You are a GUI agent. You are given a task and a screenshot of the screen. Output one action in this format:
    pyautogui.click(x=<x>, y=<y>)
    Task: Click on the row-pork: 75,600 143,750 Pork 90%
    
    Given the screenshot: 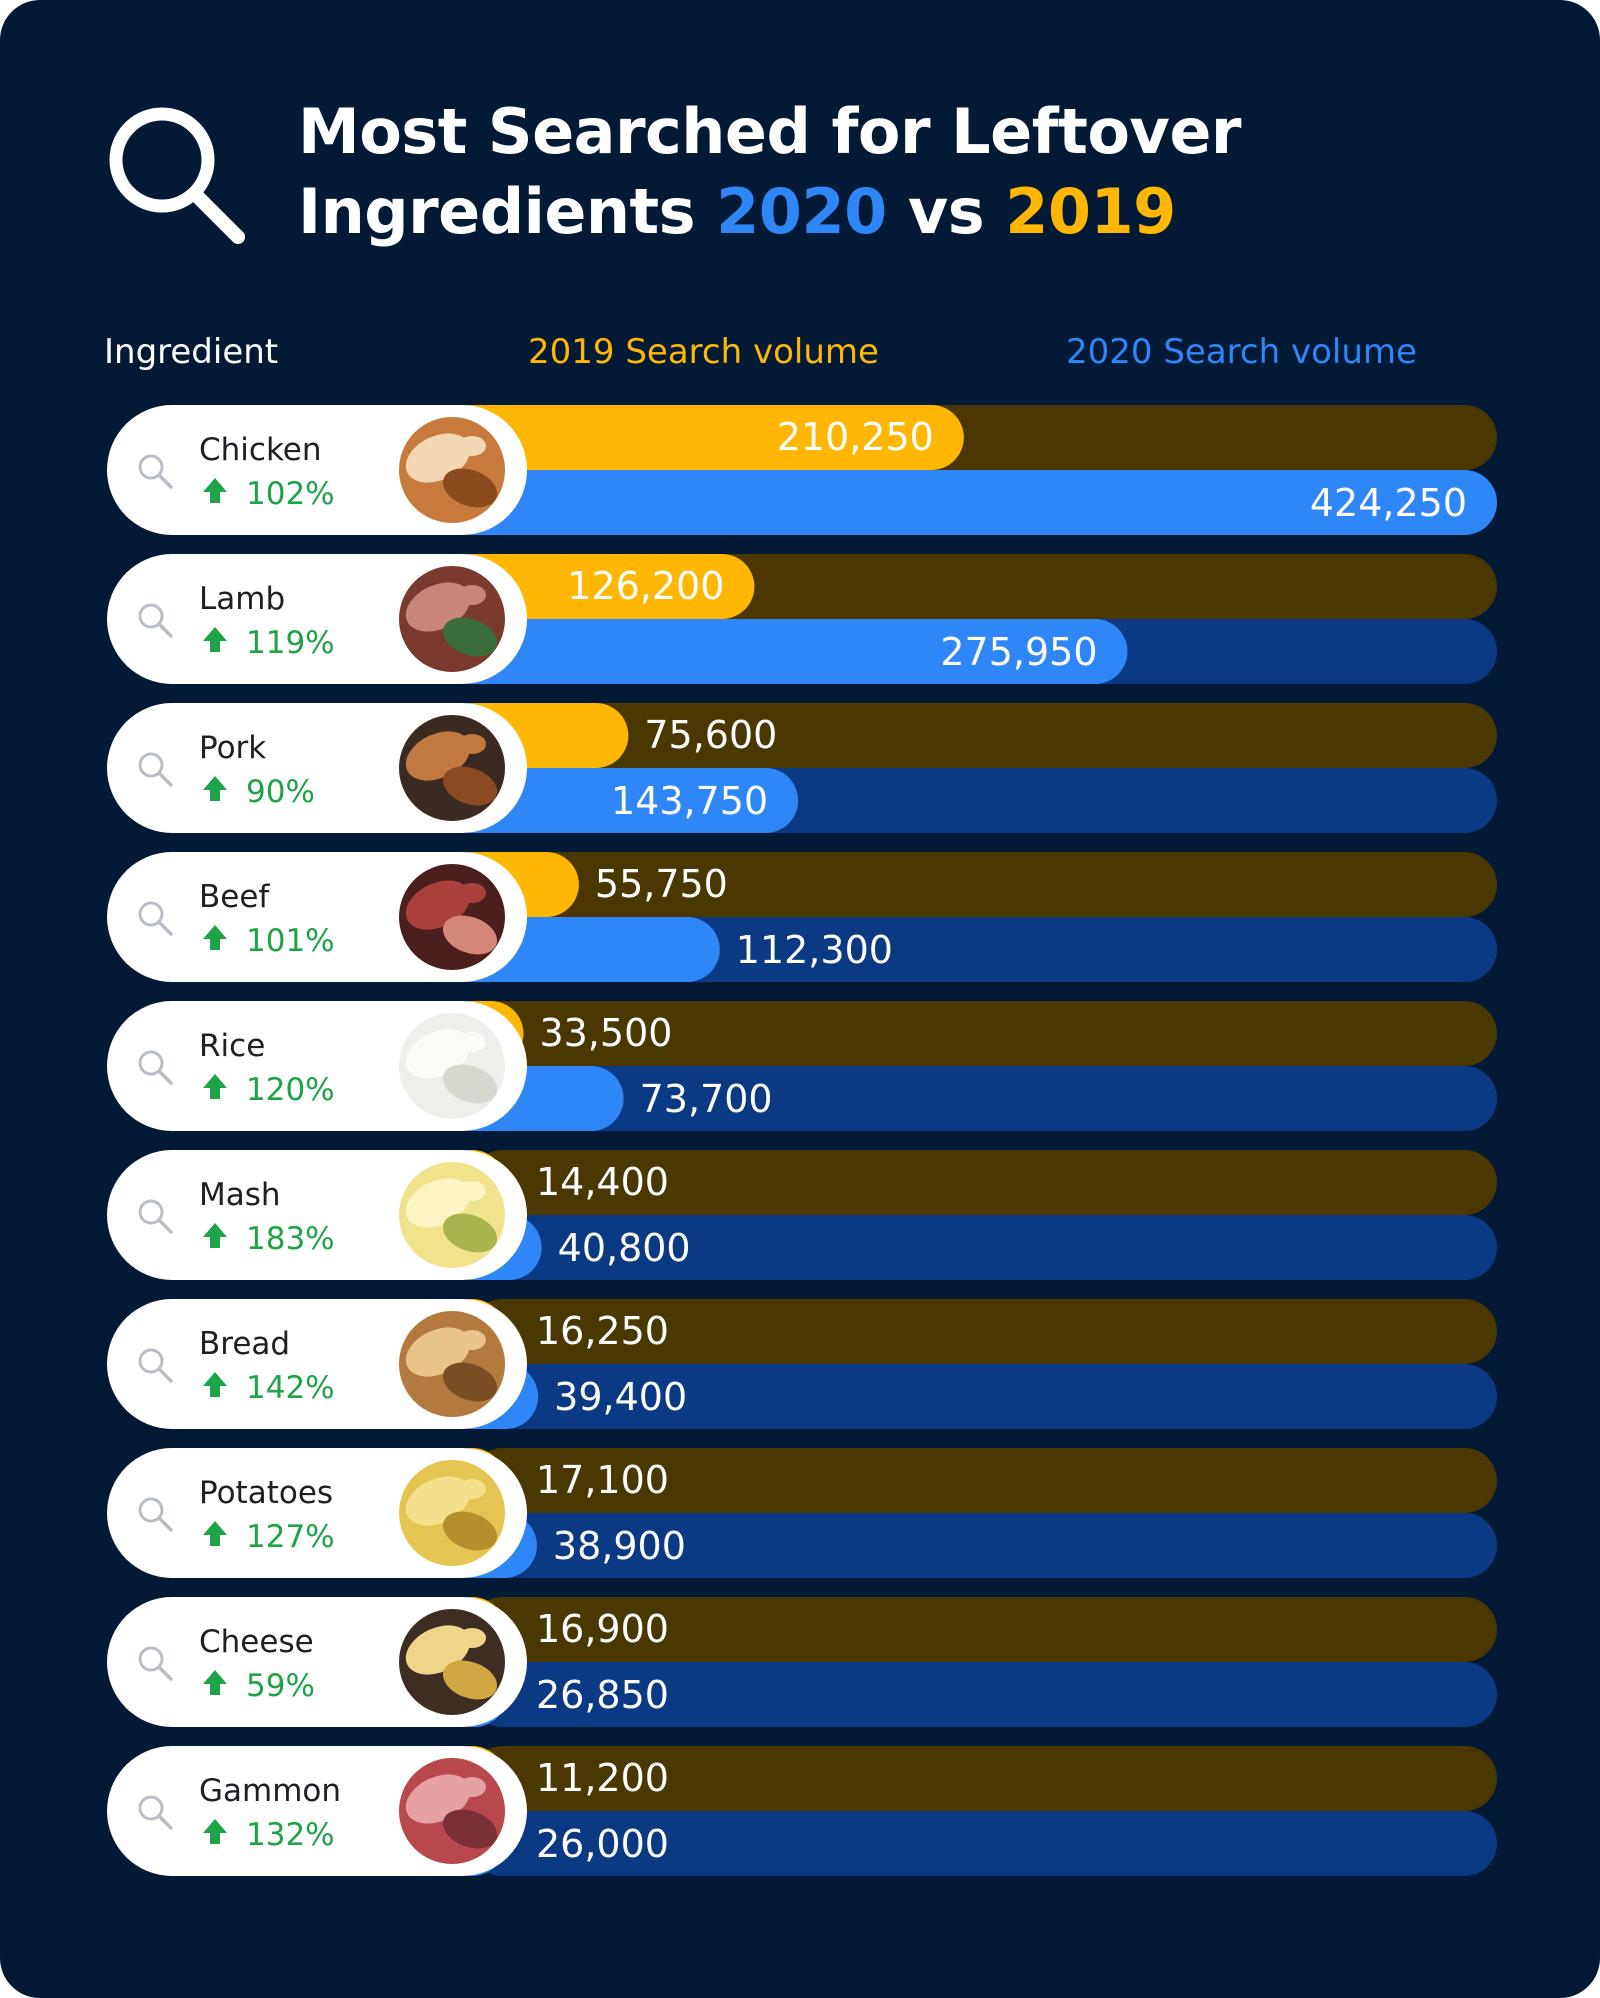 What is the action you would take?
    pyautogui.click(x=802, y=768)
    